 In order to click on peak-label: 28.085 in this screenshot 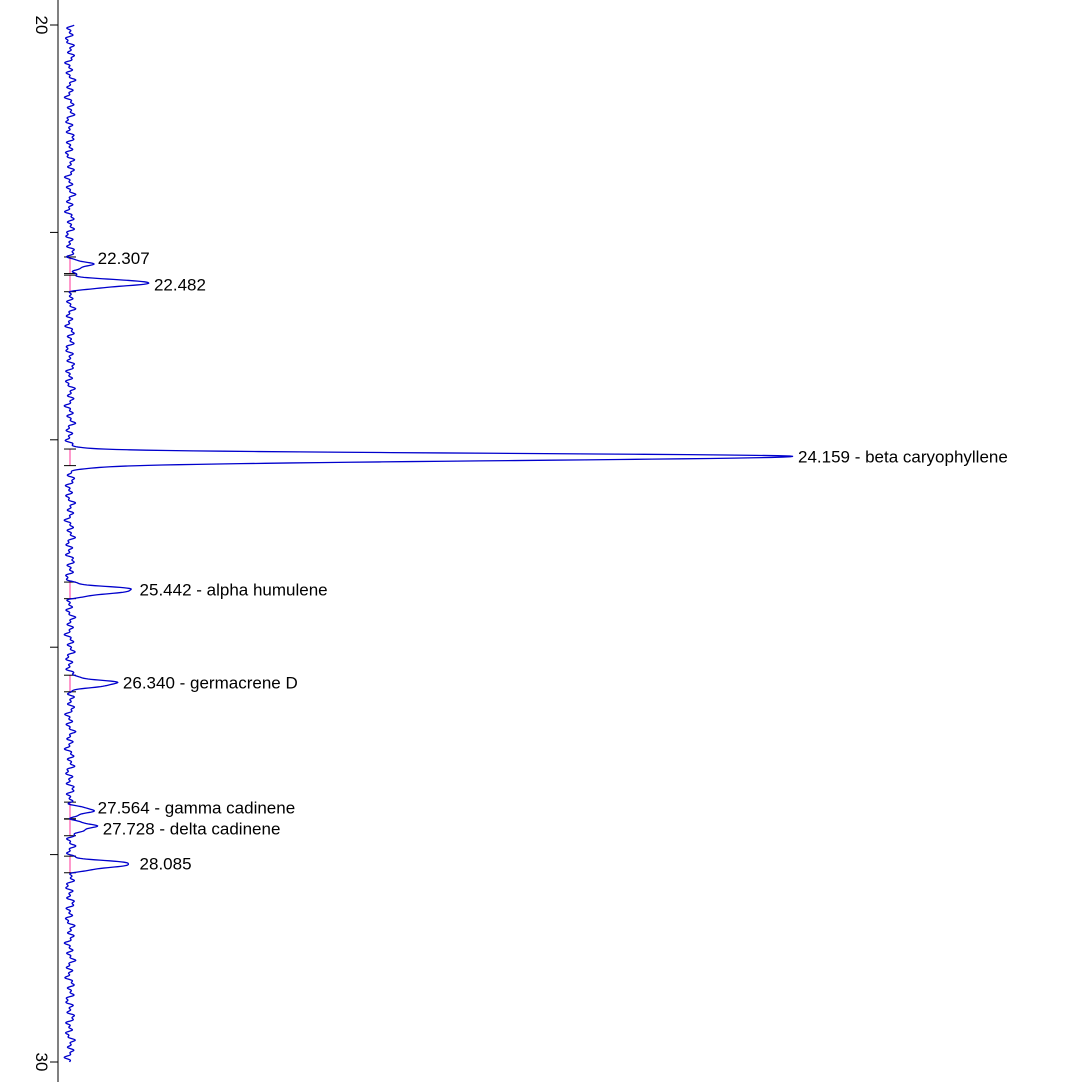, I will do `click(166, 863)`.